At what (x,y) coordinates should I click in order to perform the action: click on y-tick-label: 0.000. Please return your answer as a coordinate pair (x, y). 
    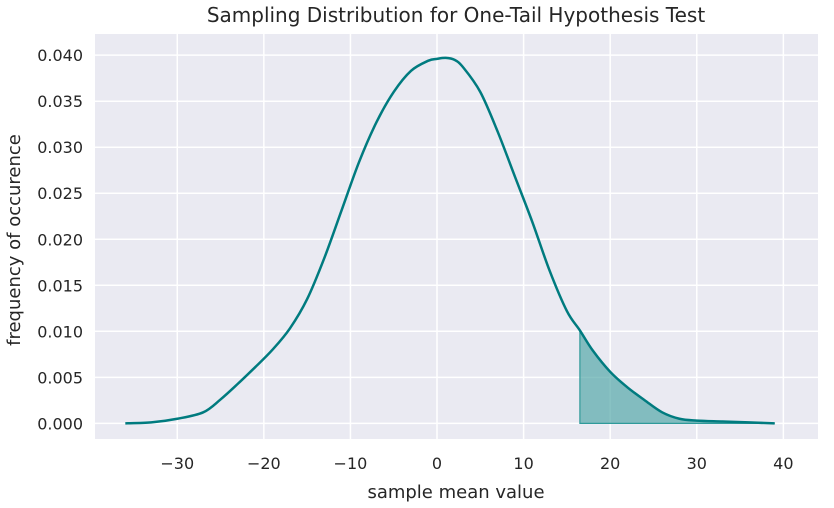
    Looking at the image, I should click on (60, 423).